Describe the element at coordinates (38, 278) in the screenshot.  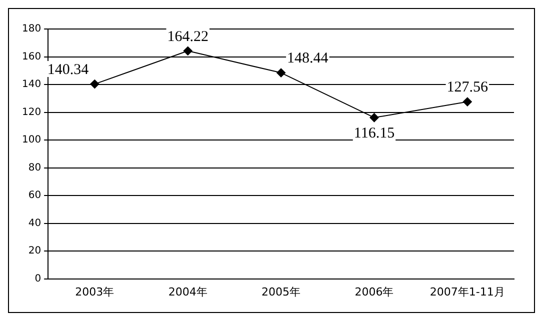
I see `y-tick-label: 0` at that location.